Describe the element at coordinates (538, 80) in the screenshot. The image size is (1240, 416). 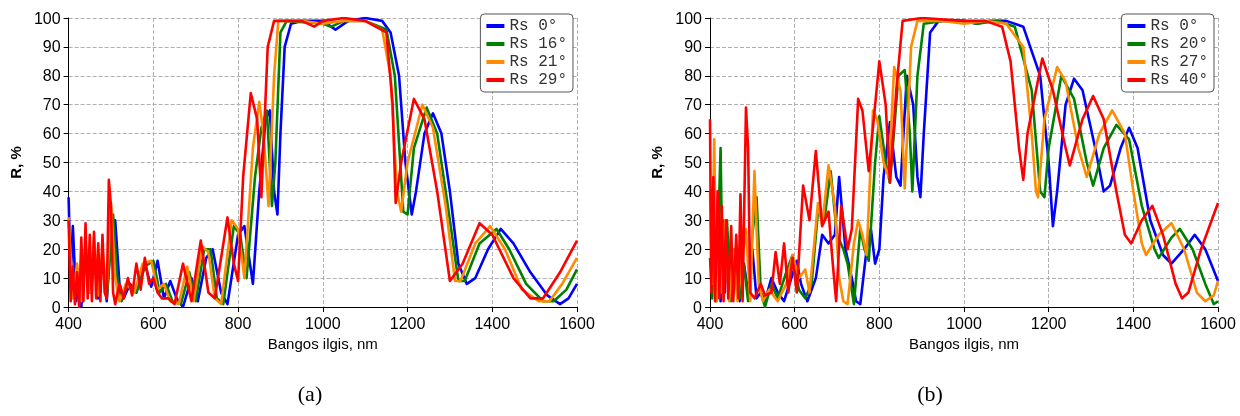
I see `legend-label: Rs 29°` at that location.